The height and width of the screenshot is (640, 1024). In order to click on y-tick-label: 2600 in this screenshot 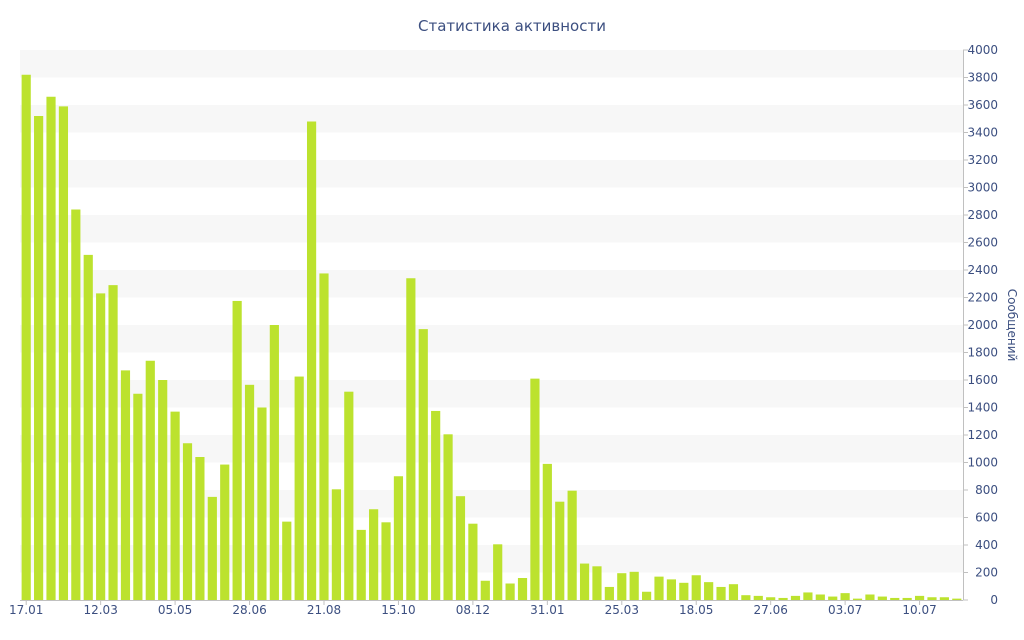, I will do `click(982, 243)`.